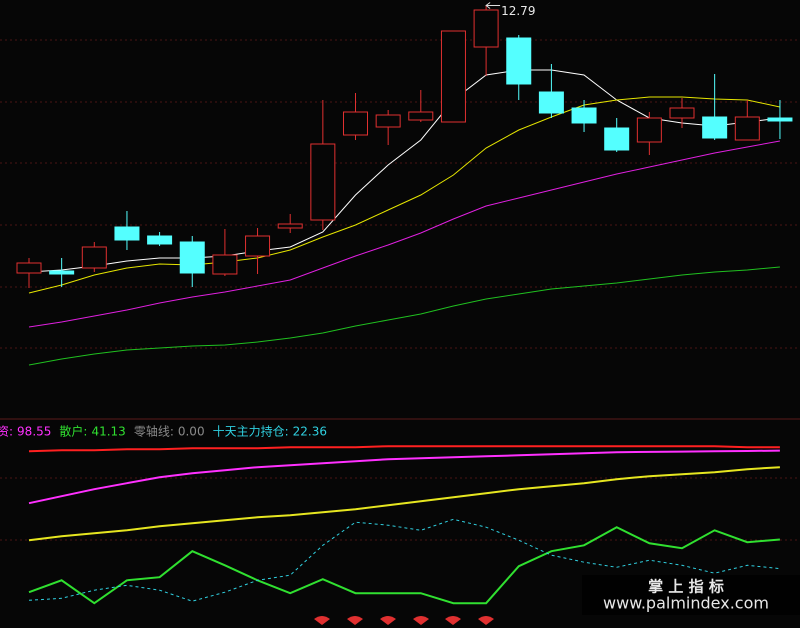  What do you see at coordinates (34, 432) in the screenshot?
I see `legend-value: 98.55` at bounding box center [34, 432].